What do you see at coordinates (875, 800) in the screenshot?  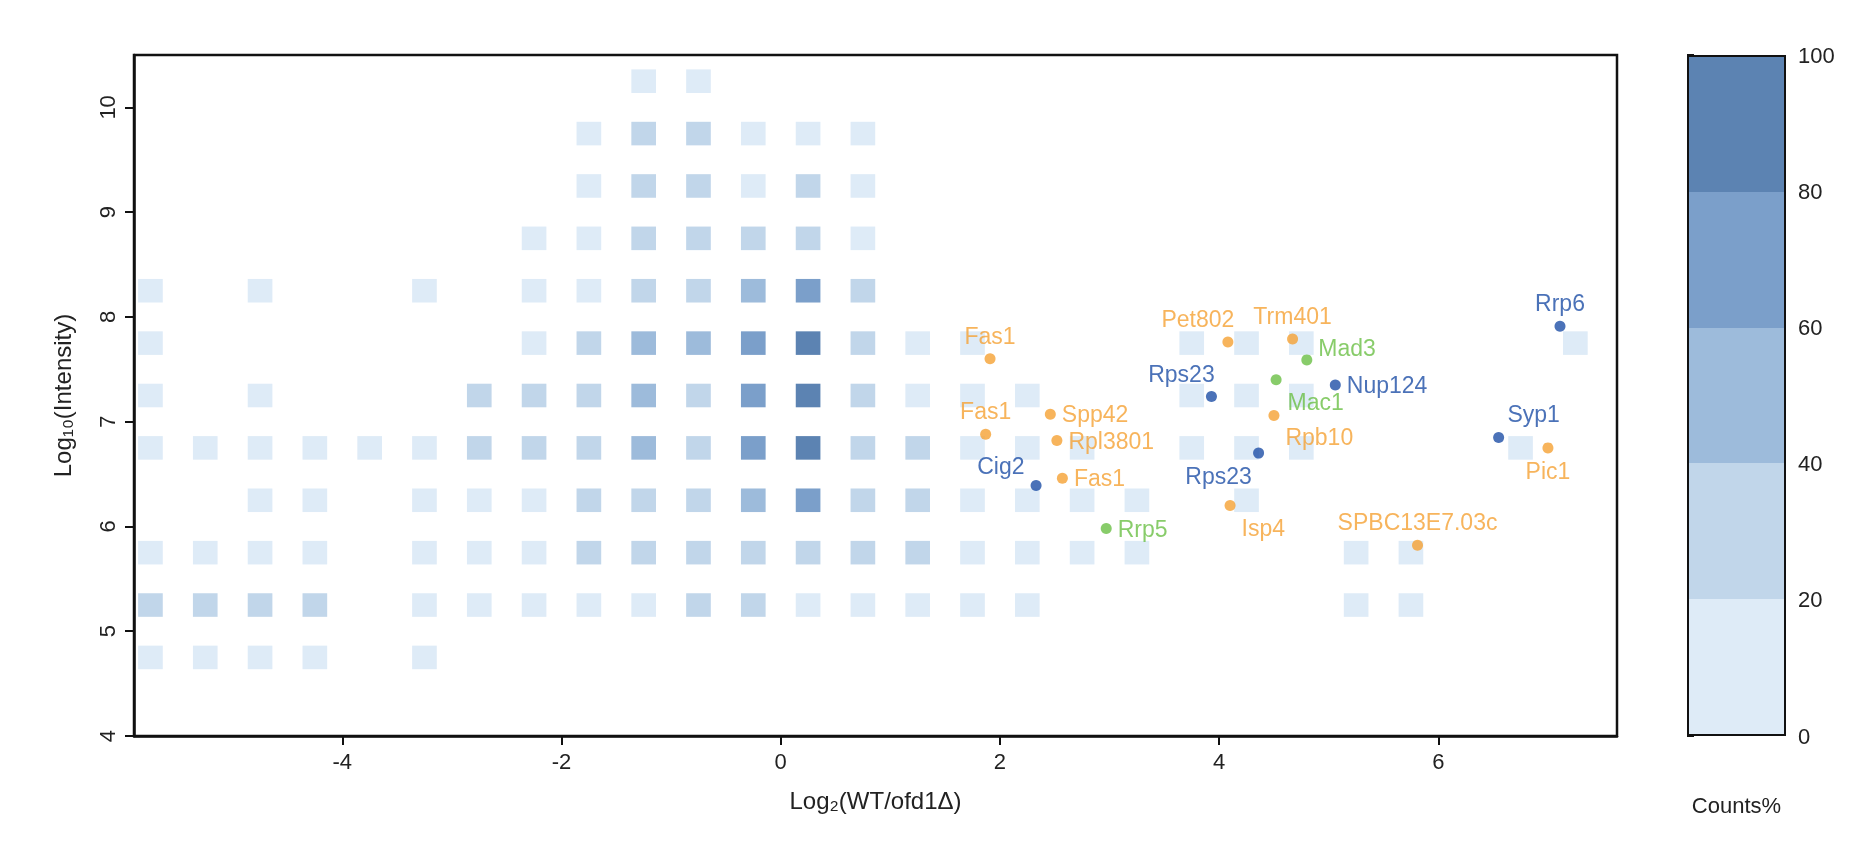 I see `x-axis-title: Log₂(WT/ofd1Δ)` at bounding box center [875, 800].